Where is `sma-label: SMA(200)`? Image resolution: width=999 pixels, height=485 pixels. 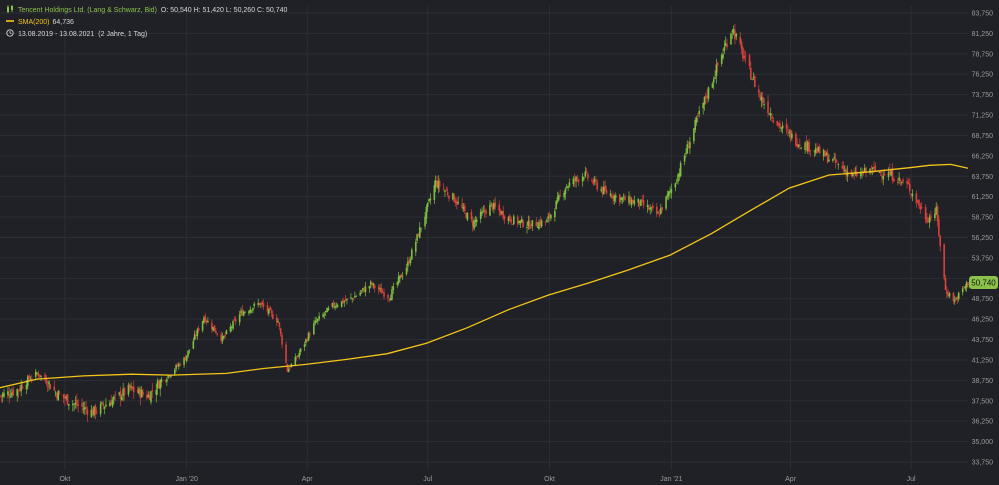
sma-label: SMA(200) is located at coordinates (34, 22).